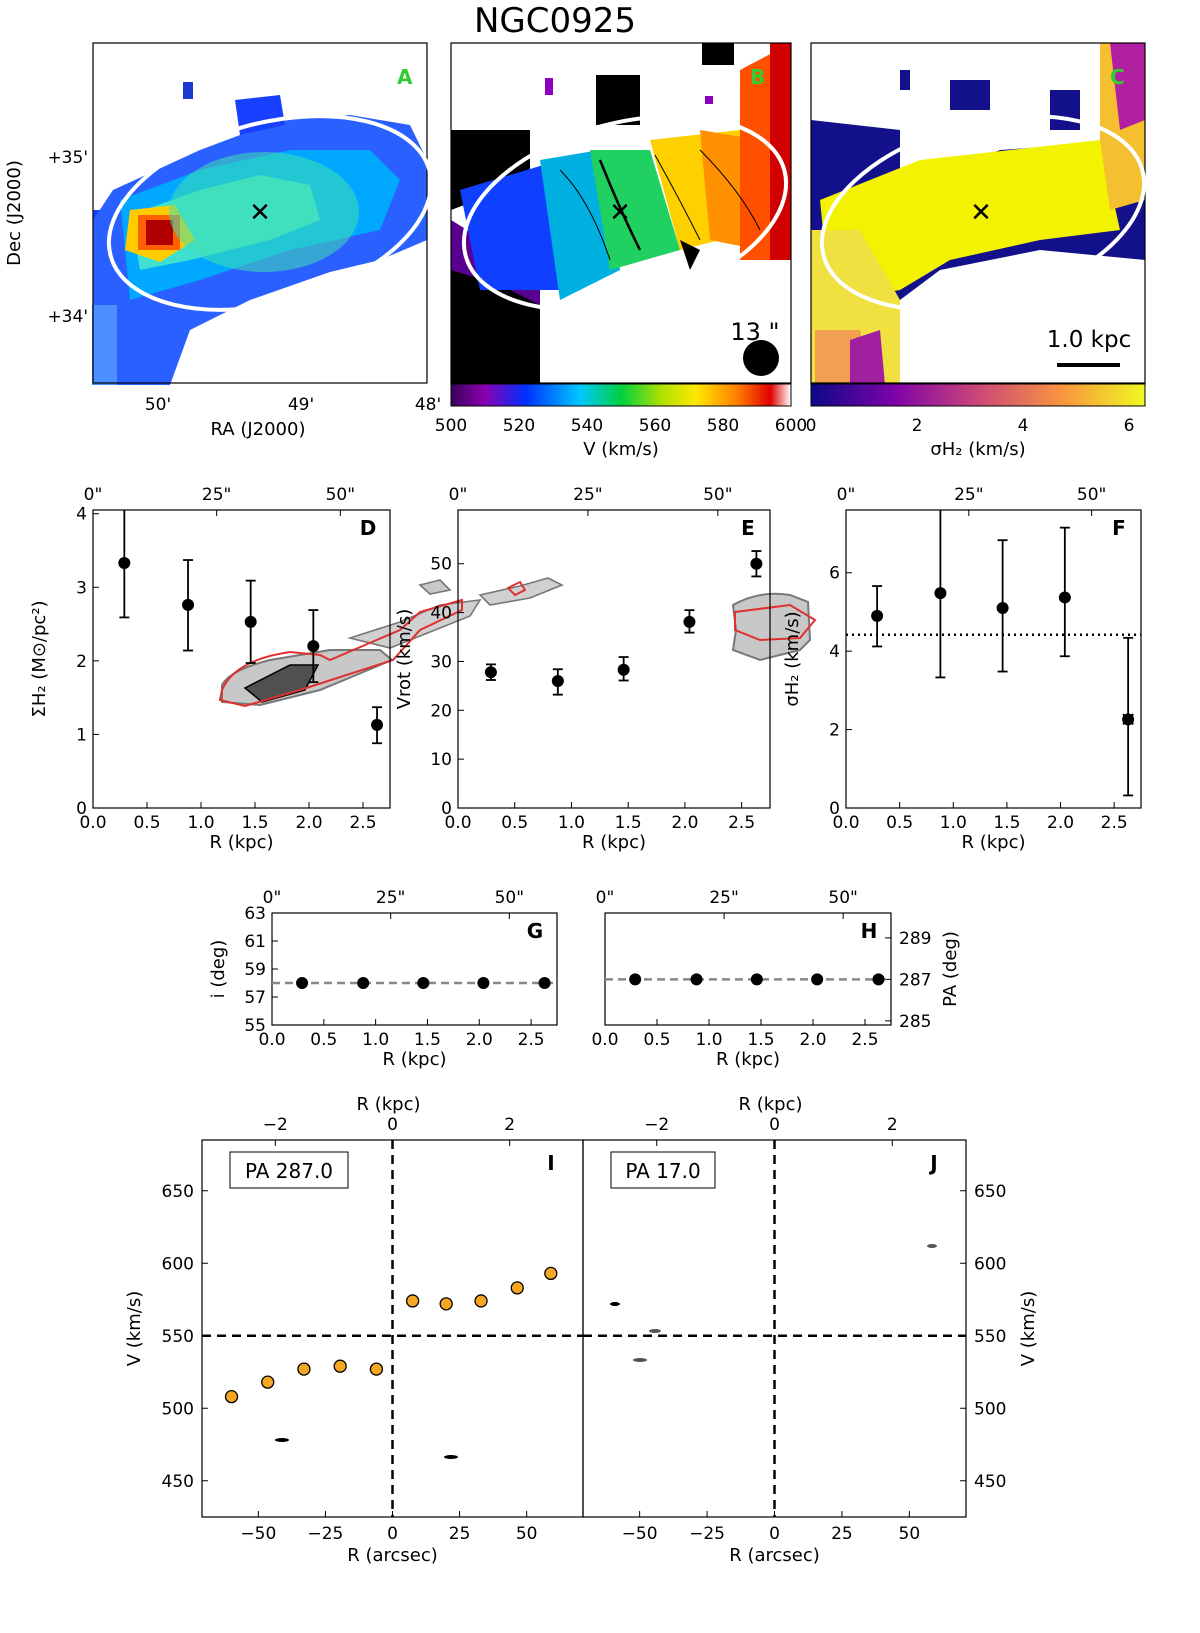 The width and height of the screenshot is (1200, 1633). I want to click on pv-I-ylabel: V (km/s), so click(134, 1328).